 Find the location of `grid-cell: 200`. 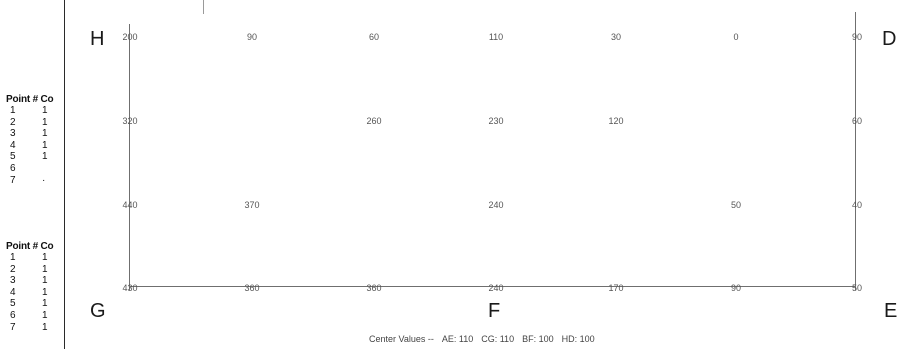

grid-cell: 200 is located at coordinates (130, 37).